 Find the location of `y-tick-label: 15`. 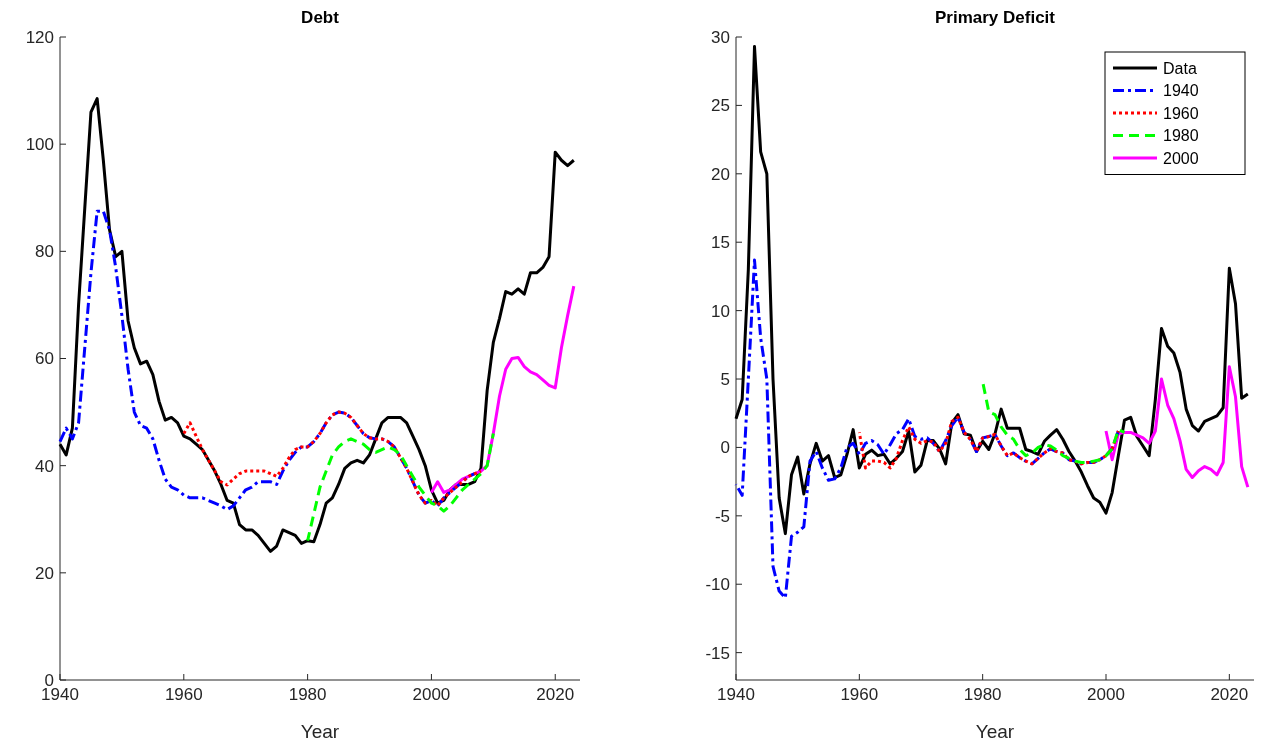

y-tick-label: 15 is located at coordinates (720, 243).